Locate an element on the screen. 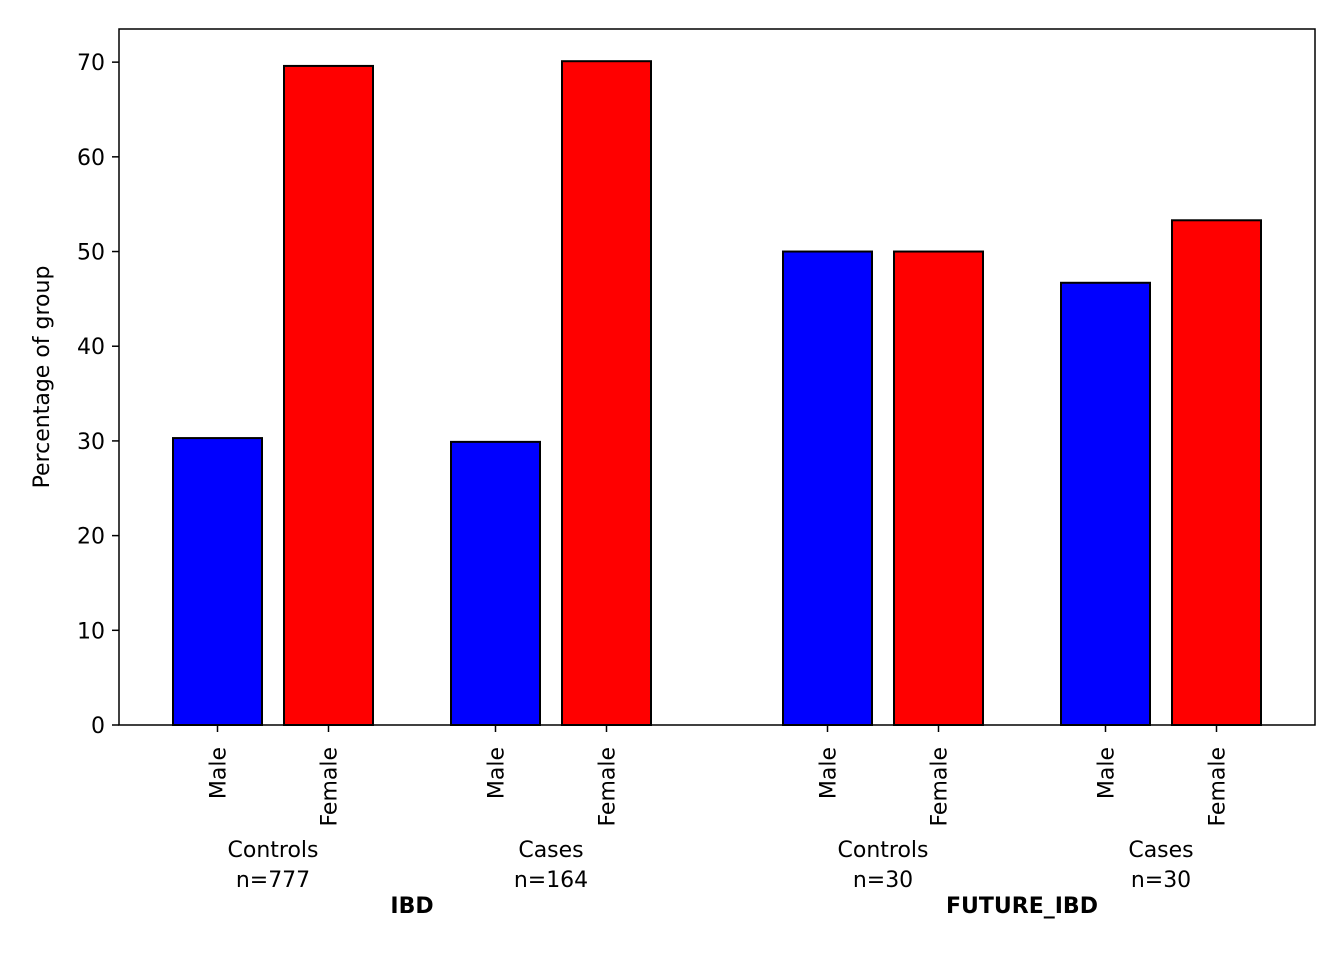 The image size is (1344, 960). y-axis: 0 10 20 30 40 50 60 70 is located at coordinates (98, 395).